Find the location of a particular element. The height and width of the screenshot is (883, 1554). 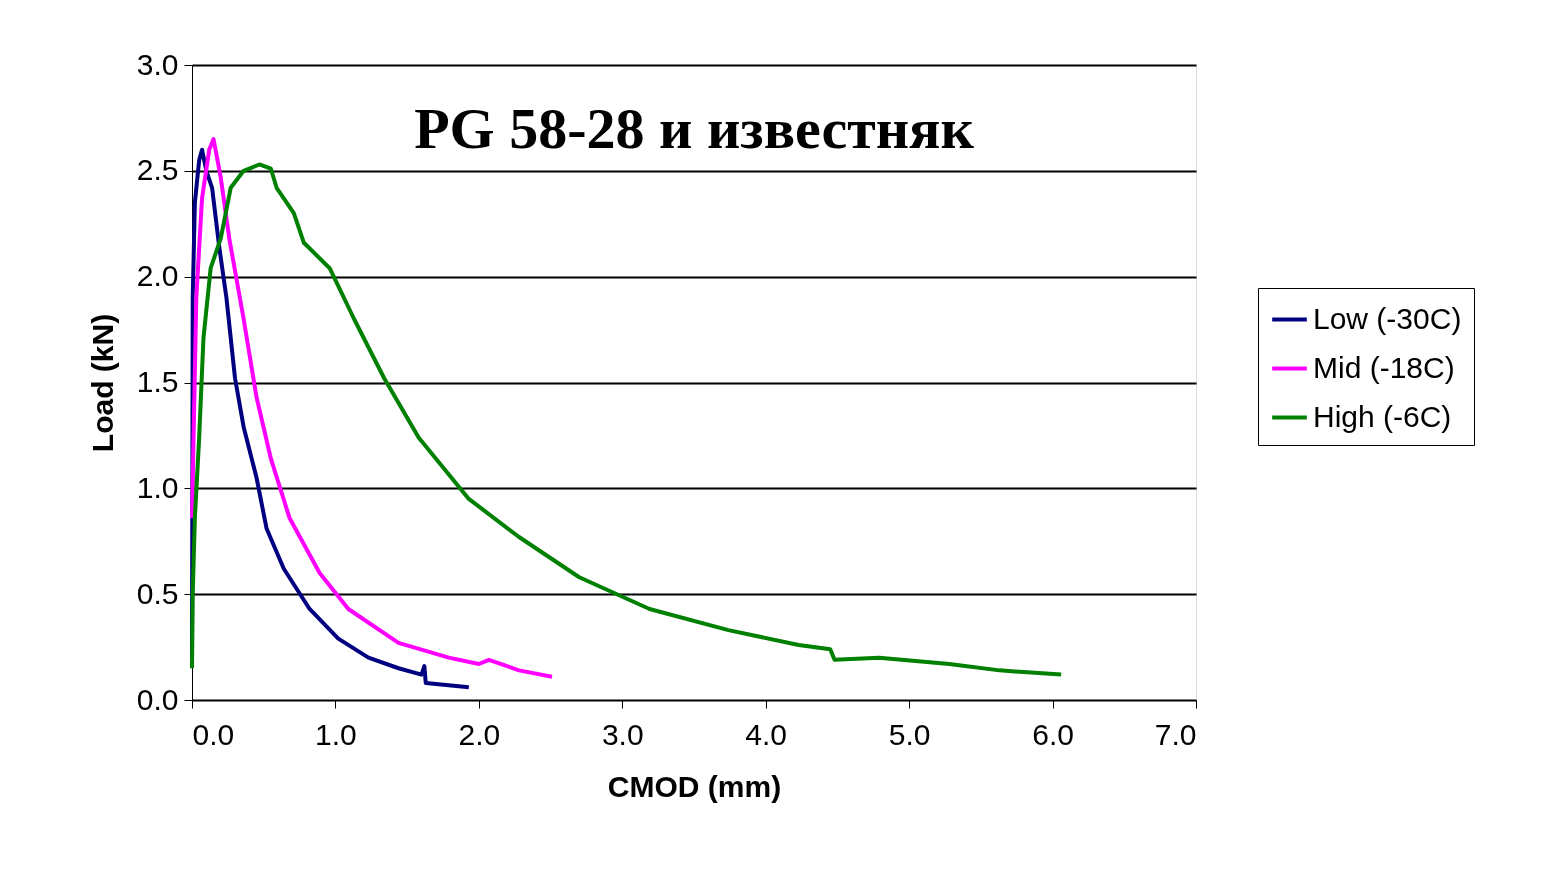

x-tick-label: 3.0 is located at coordinates (622, 734).